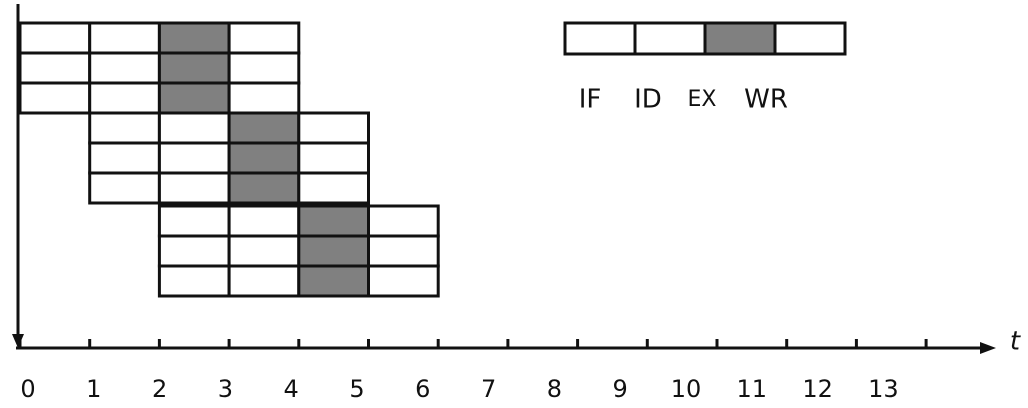  Describe the element at coordinates (422, 389) in the screenshot. I see `tick-label: 6` at that location.